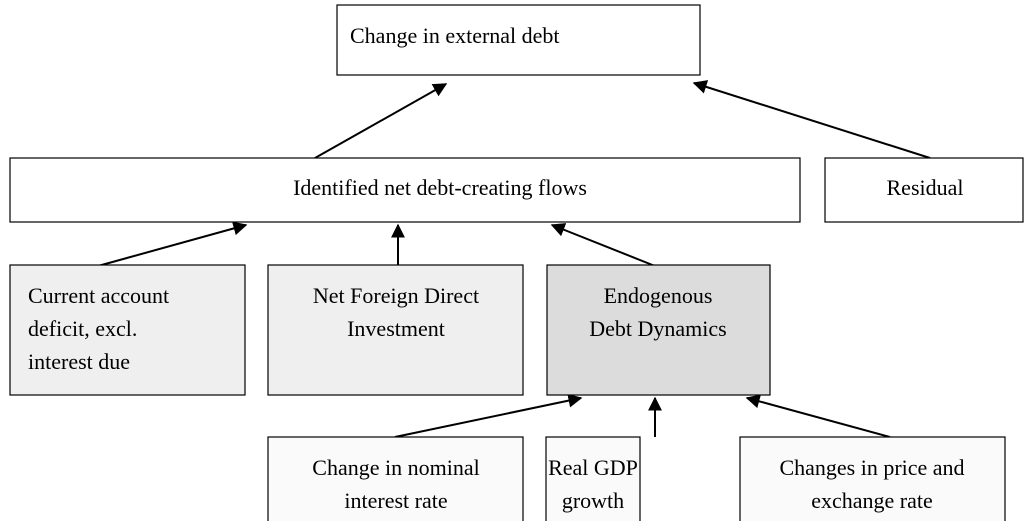 The image size is (1031, 521). What do you see at coordinates (455, 35) in the screenshot?
I see `node-label: Change in external debt` at bounding box center [455, 35].